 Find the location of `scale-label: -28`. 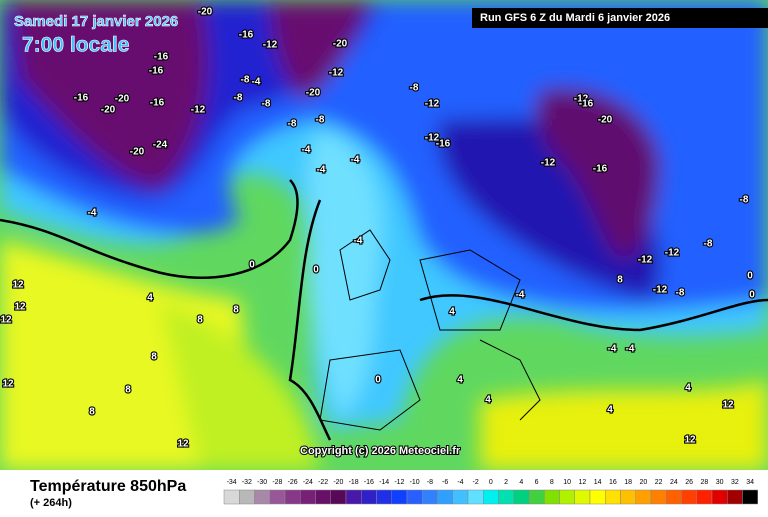

scale-label: -28 is located at coordinates (277, 482).